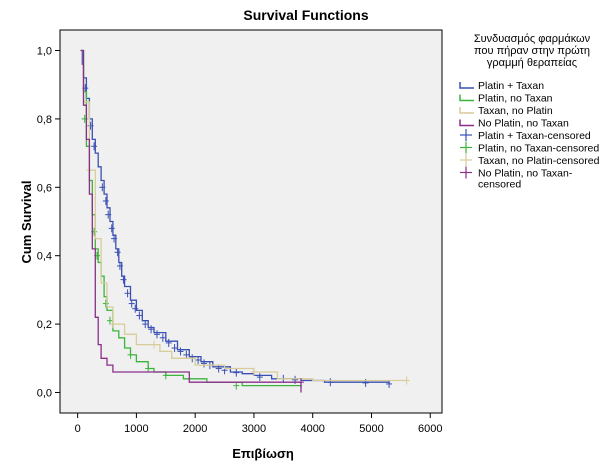 This screenshot has width=609, height=476. Describe the element at coordinates (523, 124) in the screenshot. I see `legend-label: No Platin, no Taxan` at that location.